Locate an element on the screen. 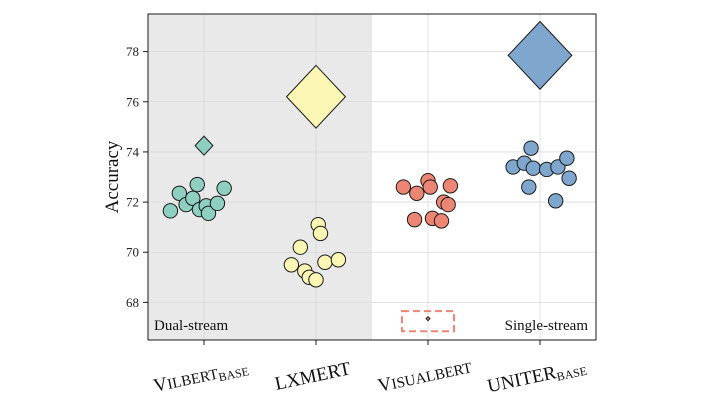  y-axis-title: Accuracy is located at coordinates (112, 176).